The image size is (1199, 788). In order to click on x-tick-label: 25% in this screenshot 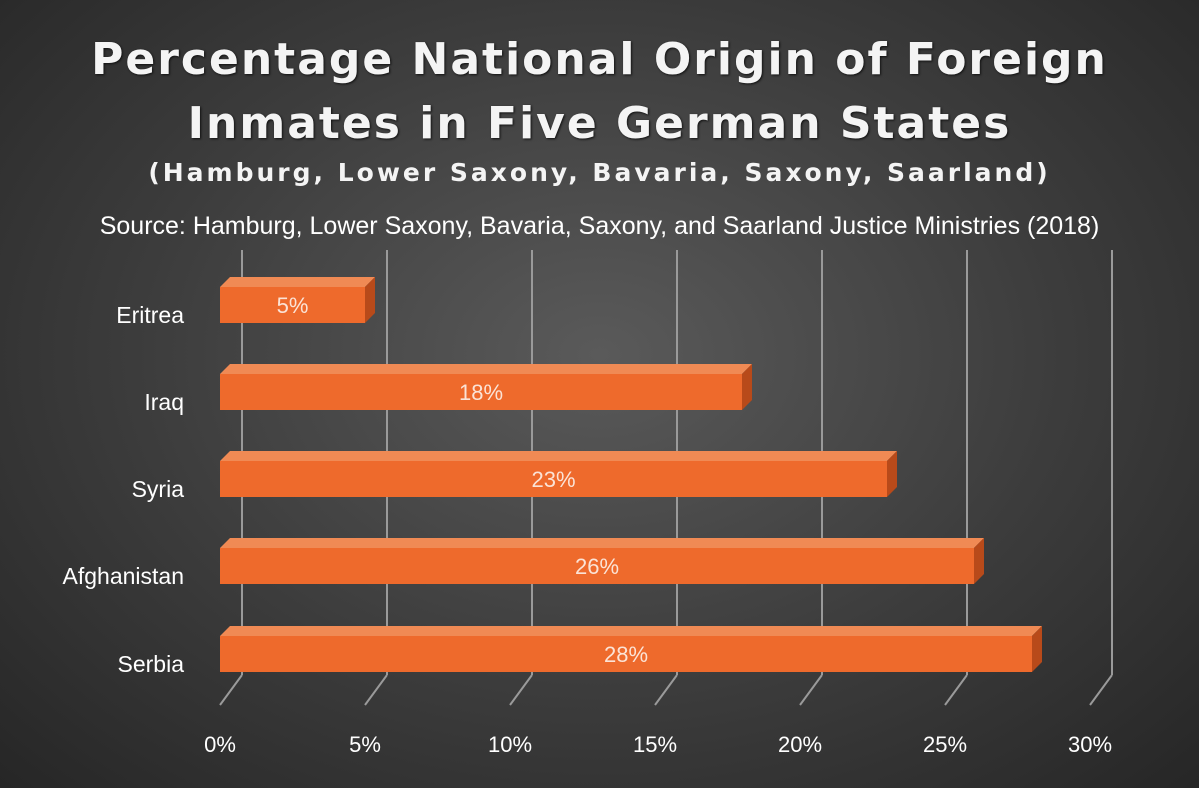, I will do `click(945, 744)`.